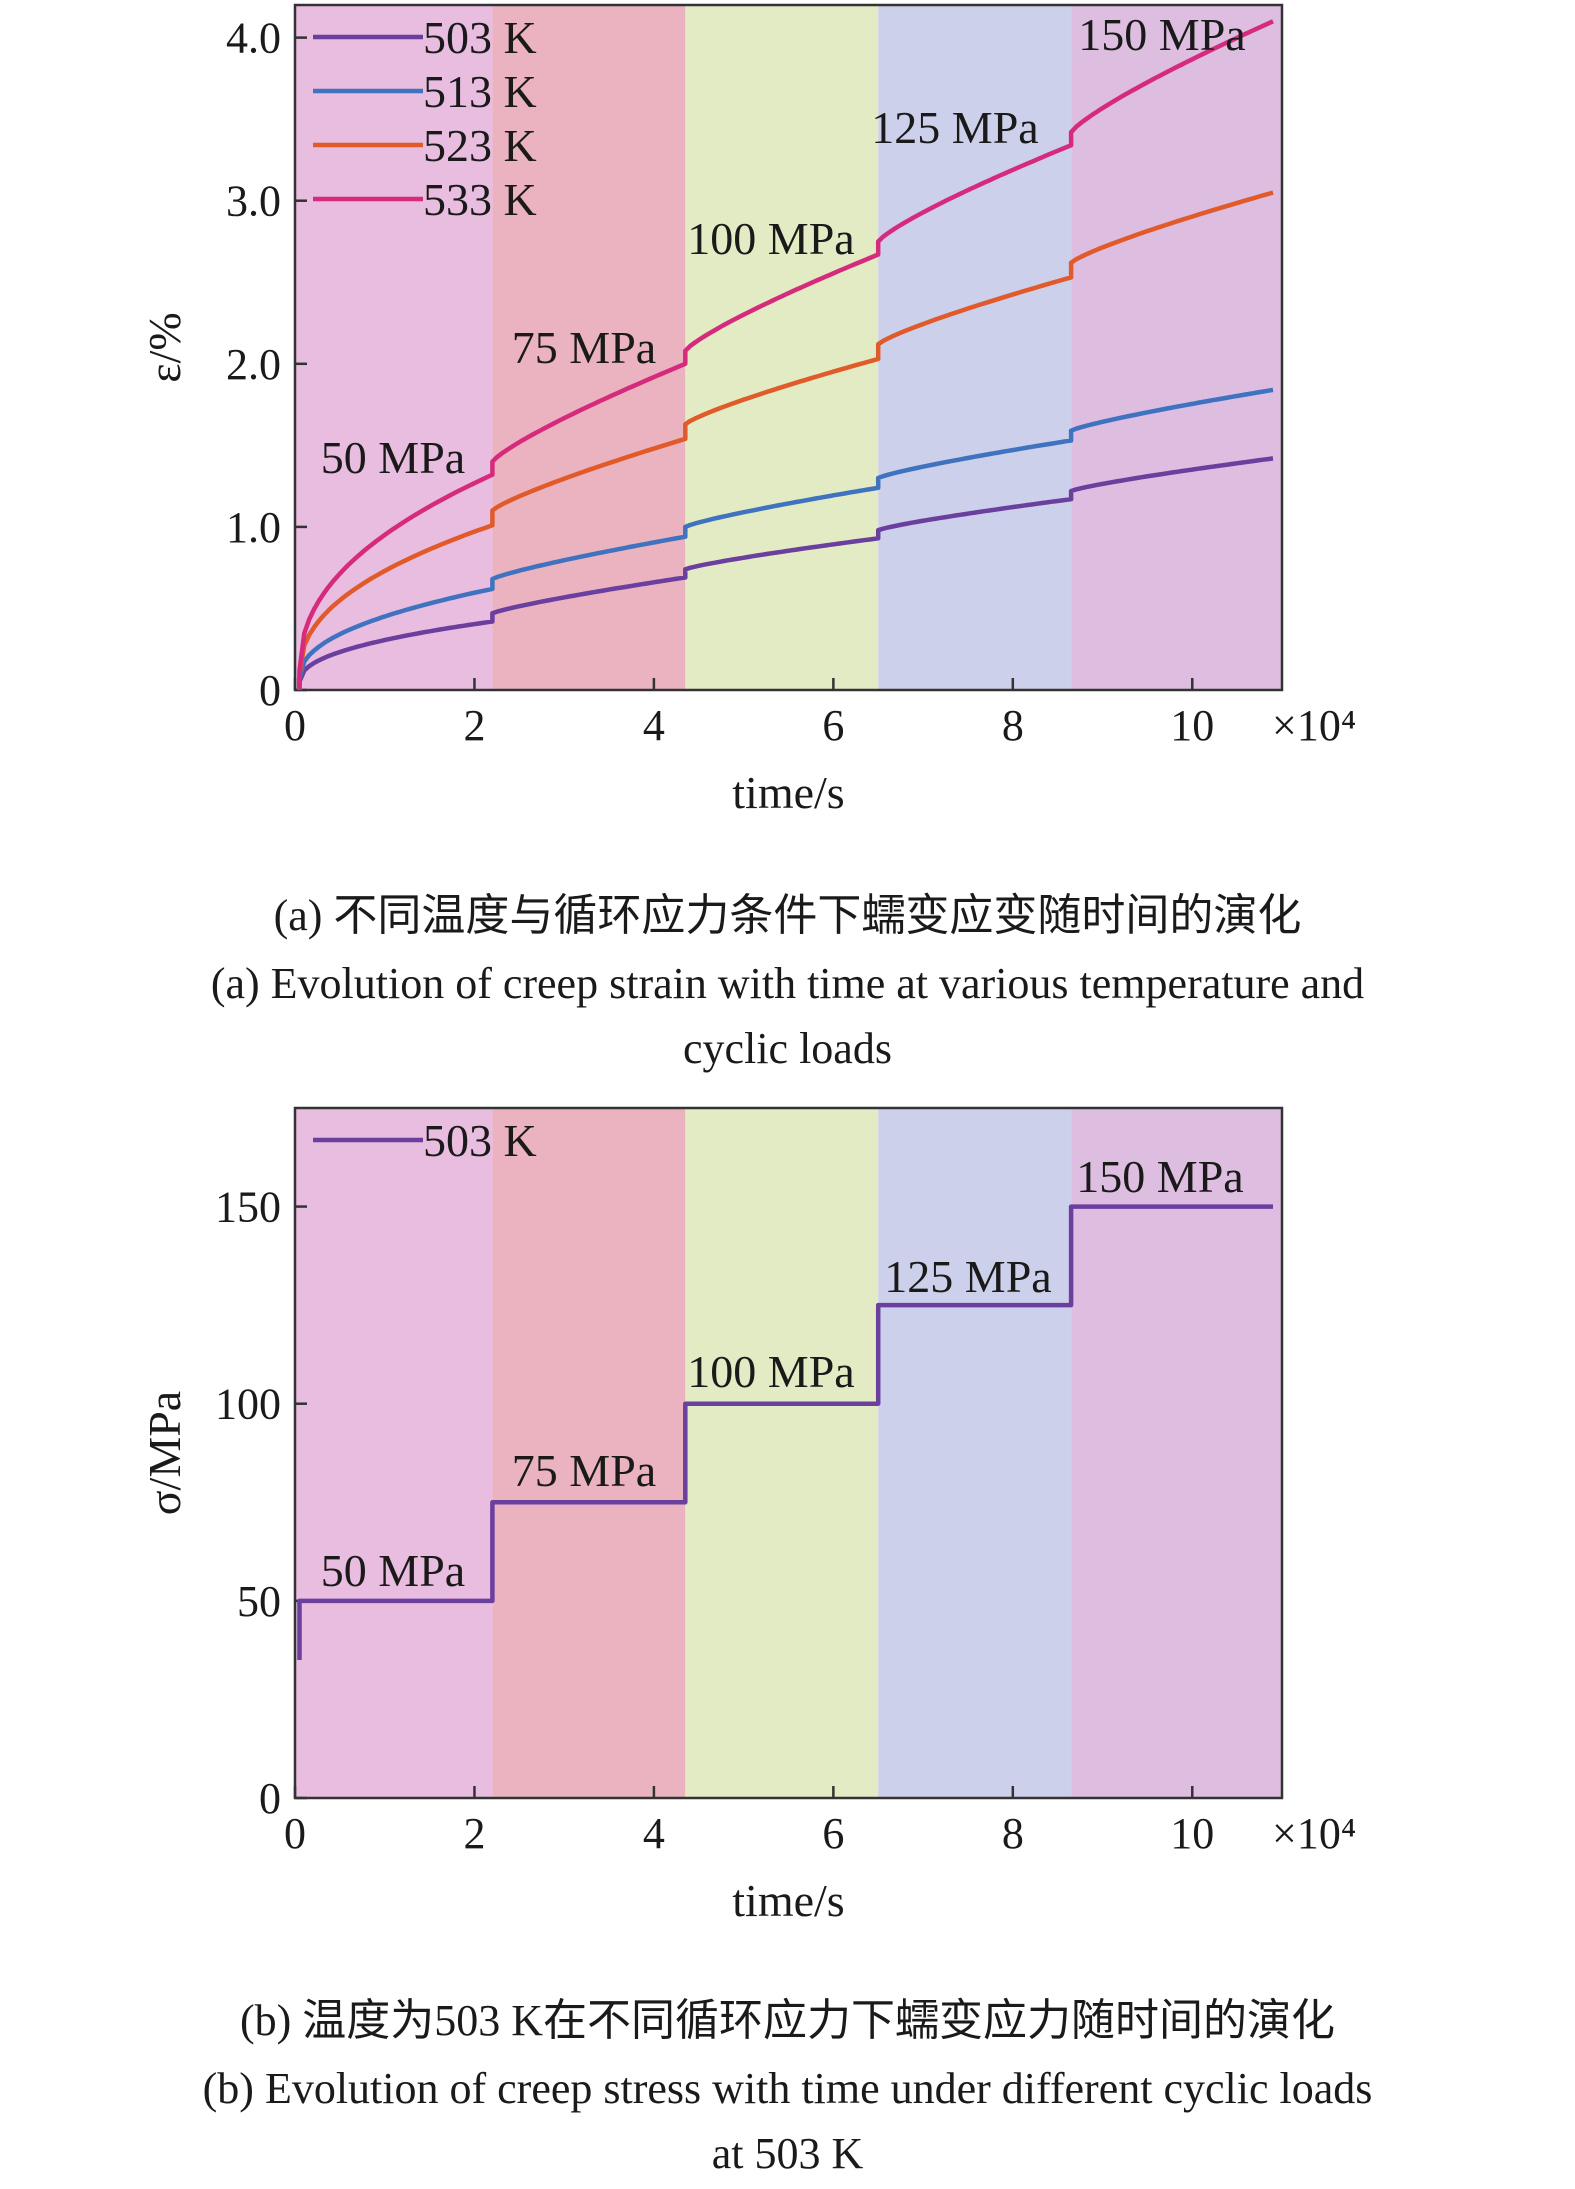 This screenshot has height=2189, width=1575. What do you see at coordinates (248, 1404) in the screenshot?
I see `y-tick-label: 100` at bounding box center [248, 1404].